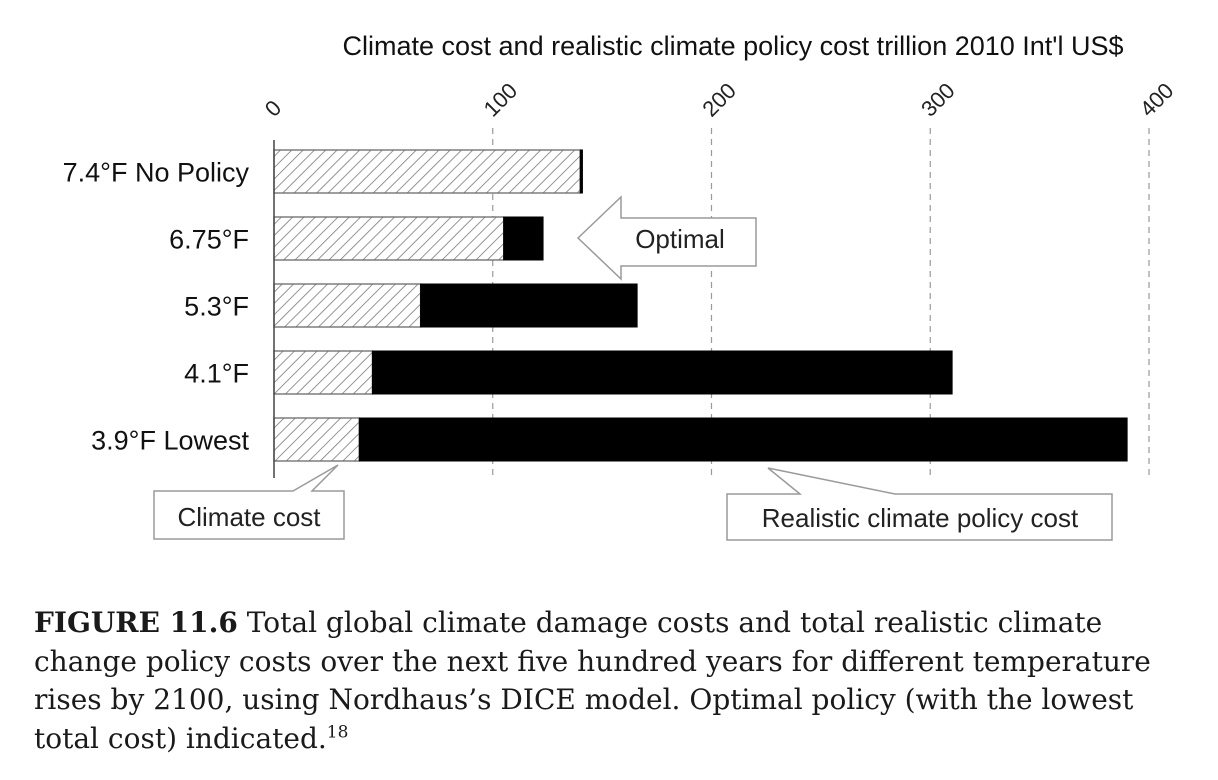  Describe the element at coordinates (136, 622) in the screenshot. I see `figure-label: FIGURE 11.6` at that location.